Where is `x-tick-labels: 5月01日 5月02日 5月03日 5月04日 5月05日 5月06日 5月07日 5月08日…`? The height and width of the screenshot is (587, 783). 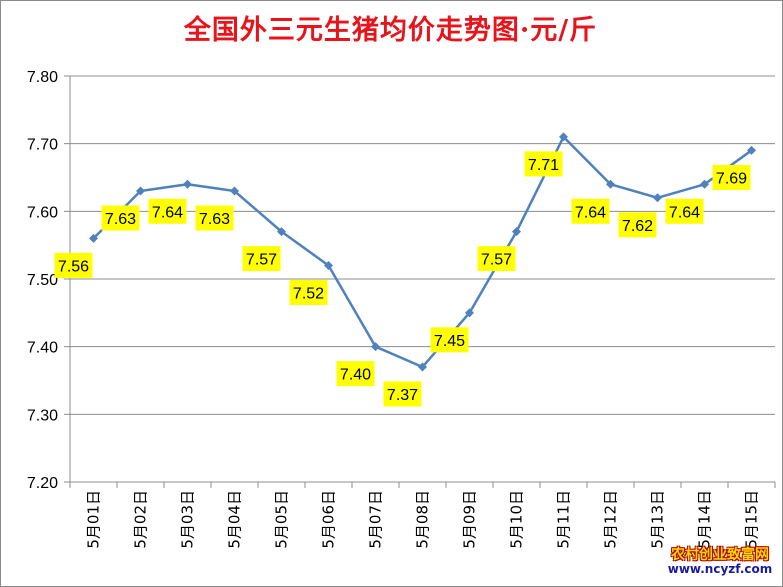
x-tick-labels: 5月01日 5月02日 5月03日 5月04日 5月05日 5月06日 5月07日 5月08日… is located at coordinates (423, 519).